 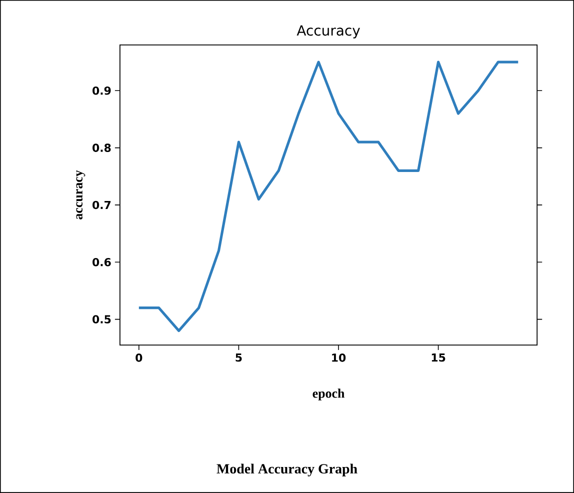 I want to click on y-axis-title: accuracy, so click(x=81, y=195).